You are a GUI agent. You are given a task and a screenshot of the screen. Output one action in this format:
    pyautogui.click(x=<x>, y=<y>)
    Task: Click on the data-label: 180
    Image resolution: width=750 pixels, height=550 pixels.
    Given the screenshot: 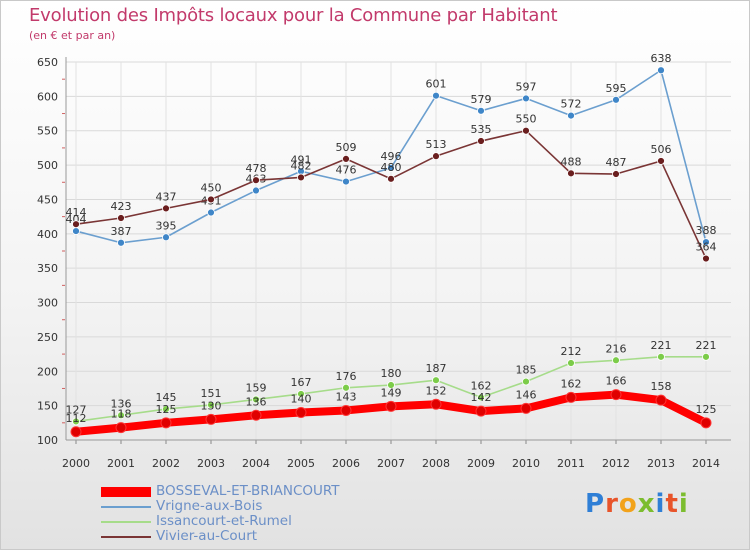 What is the action you would take?
    pyautogui.click(x=391, y=373)
    